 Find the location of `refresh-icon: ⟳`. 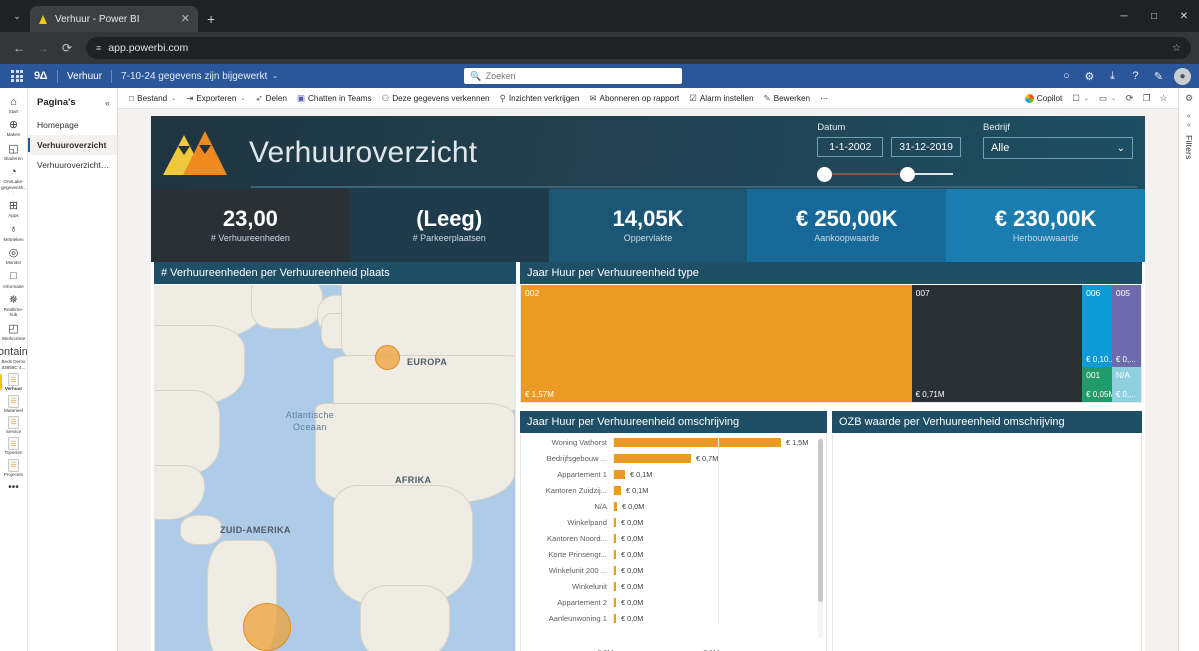

refresh-icon: ⟳ is located at coordinates (1129, 97).